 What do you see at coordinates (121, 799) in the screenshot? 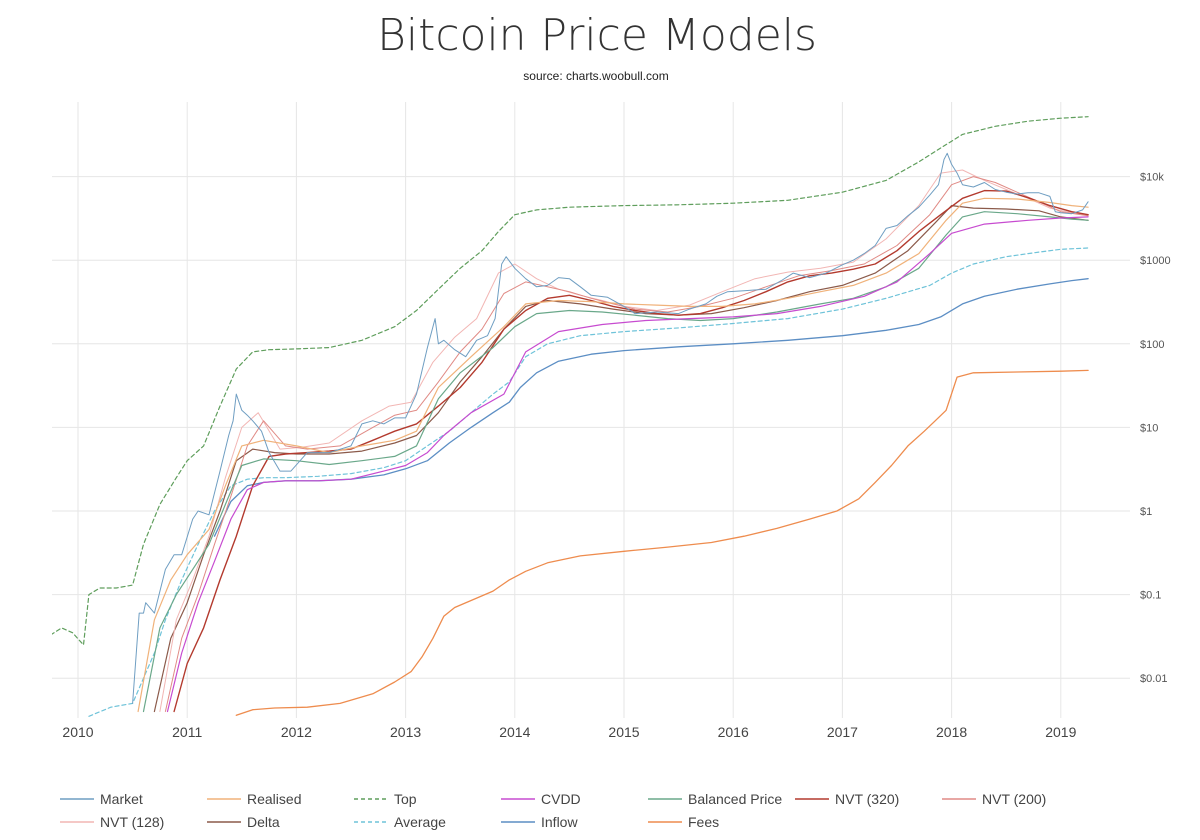
I see `legend-label: Market` at bounding box center [121, 799].